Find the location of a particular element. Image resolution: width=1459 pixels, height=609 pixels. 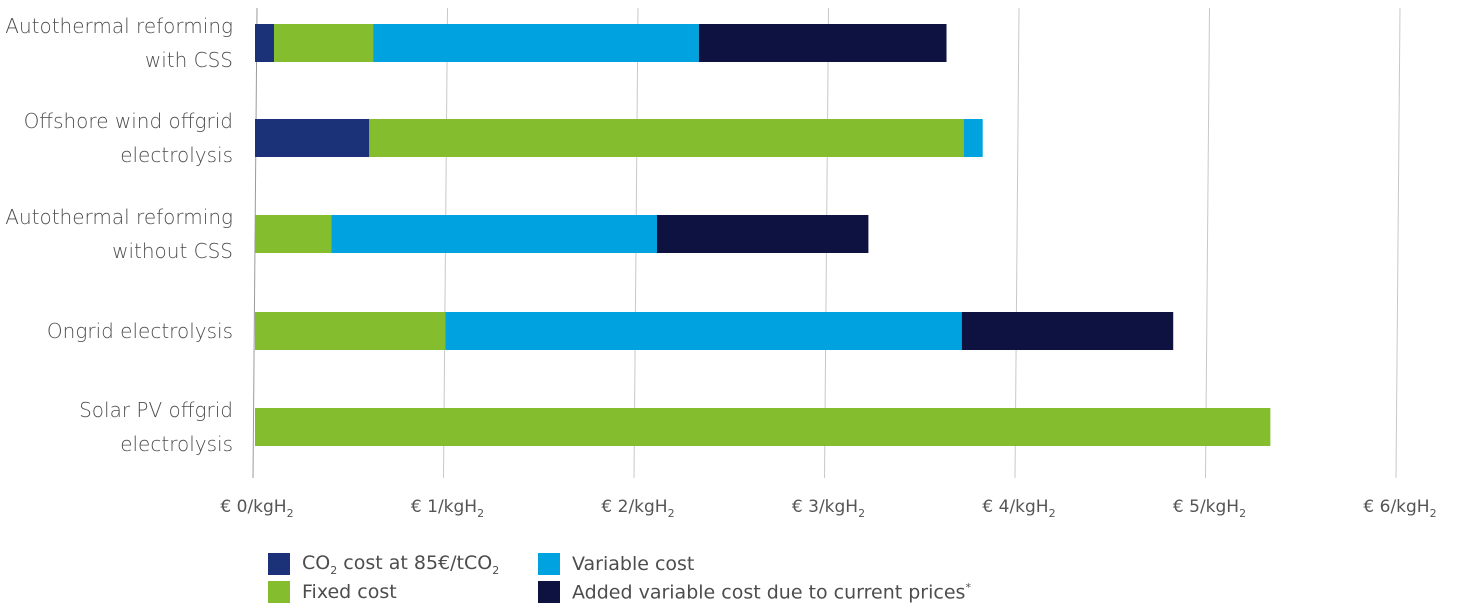

x-tick-label: € 1/kgH2 is located at coordinates (447, 508).